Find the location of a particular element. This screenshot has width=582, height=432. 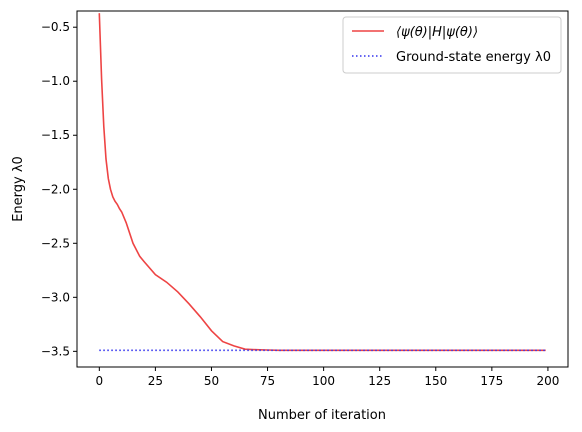

y-axis-ticks: −0.5 −1.0 −1.5 −2.0 −2.5 −3.0 −3.5 is located at coordinates (59, 189).